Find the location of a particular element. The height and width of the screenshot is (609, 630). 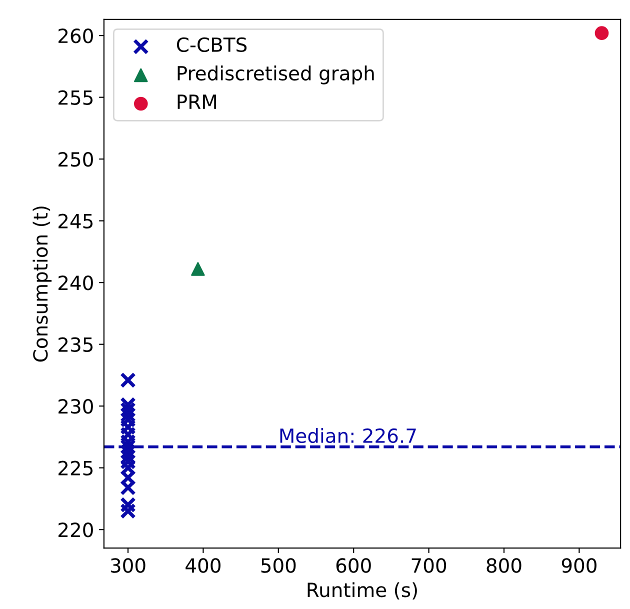

y-tick-label: 230 is located at coordinates (75, 406).